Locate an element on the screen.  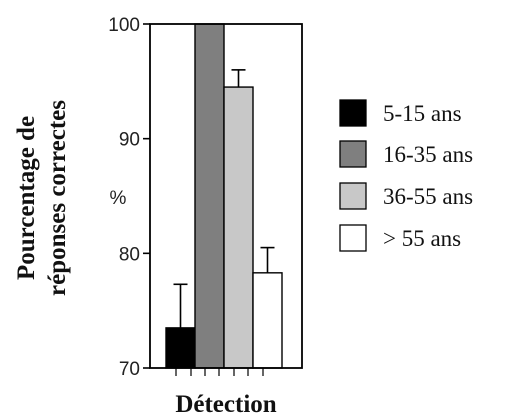
legend-label-16-35-ans: 16-35 ans is located at coordinates (428, 154).